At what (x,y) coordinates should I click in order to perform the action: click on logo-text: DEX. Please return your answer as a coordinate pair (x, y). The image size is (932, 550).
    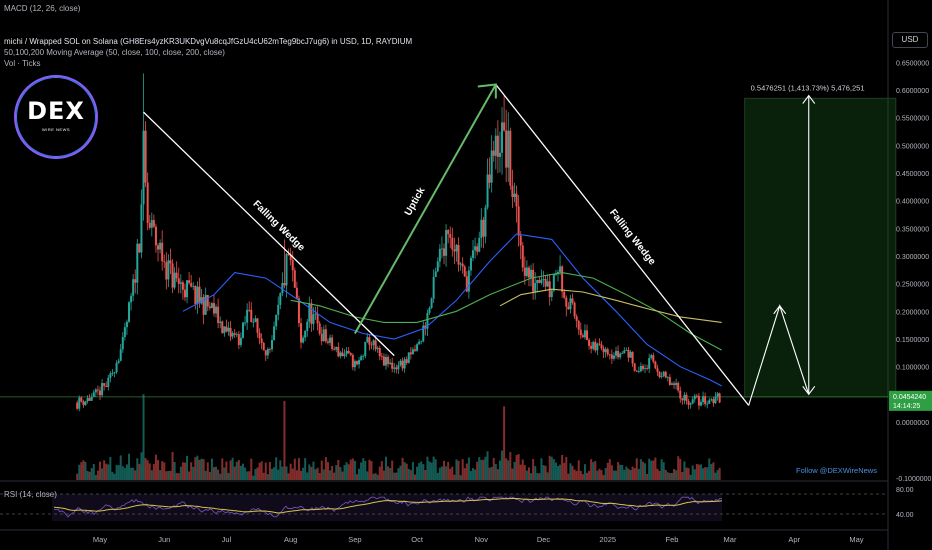
    Looking at the image, I should click on (56, 111).